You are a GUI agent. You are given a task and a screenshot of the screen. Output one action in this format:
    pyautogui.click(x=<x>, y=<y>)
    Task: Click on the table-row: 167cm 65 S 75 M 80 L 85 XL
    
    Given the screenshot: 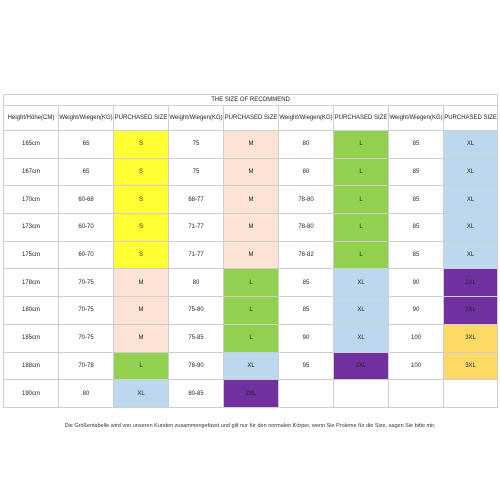 What is the action you would take?
    pyautogui.click(x=251, y=172)
    